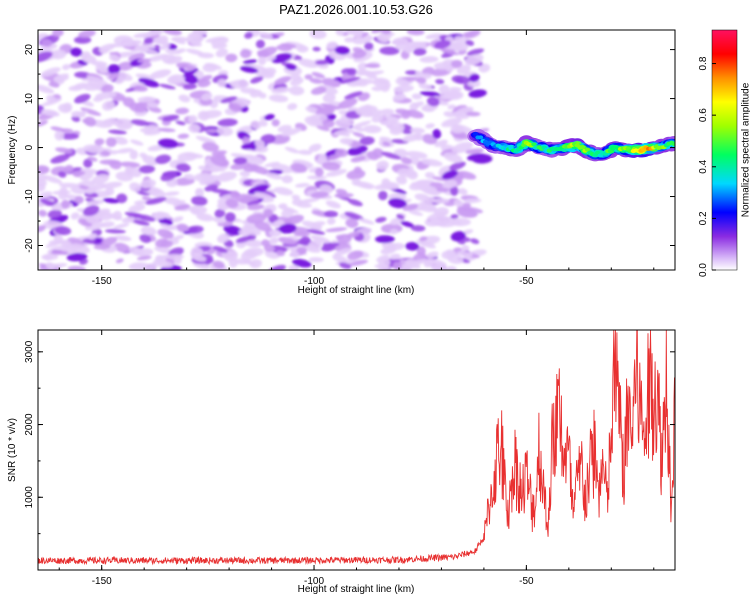  I want to click on colorbar-tick-label: 0.4, so click(703, 166).